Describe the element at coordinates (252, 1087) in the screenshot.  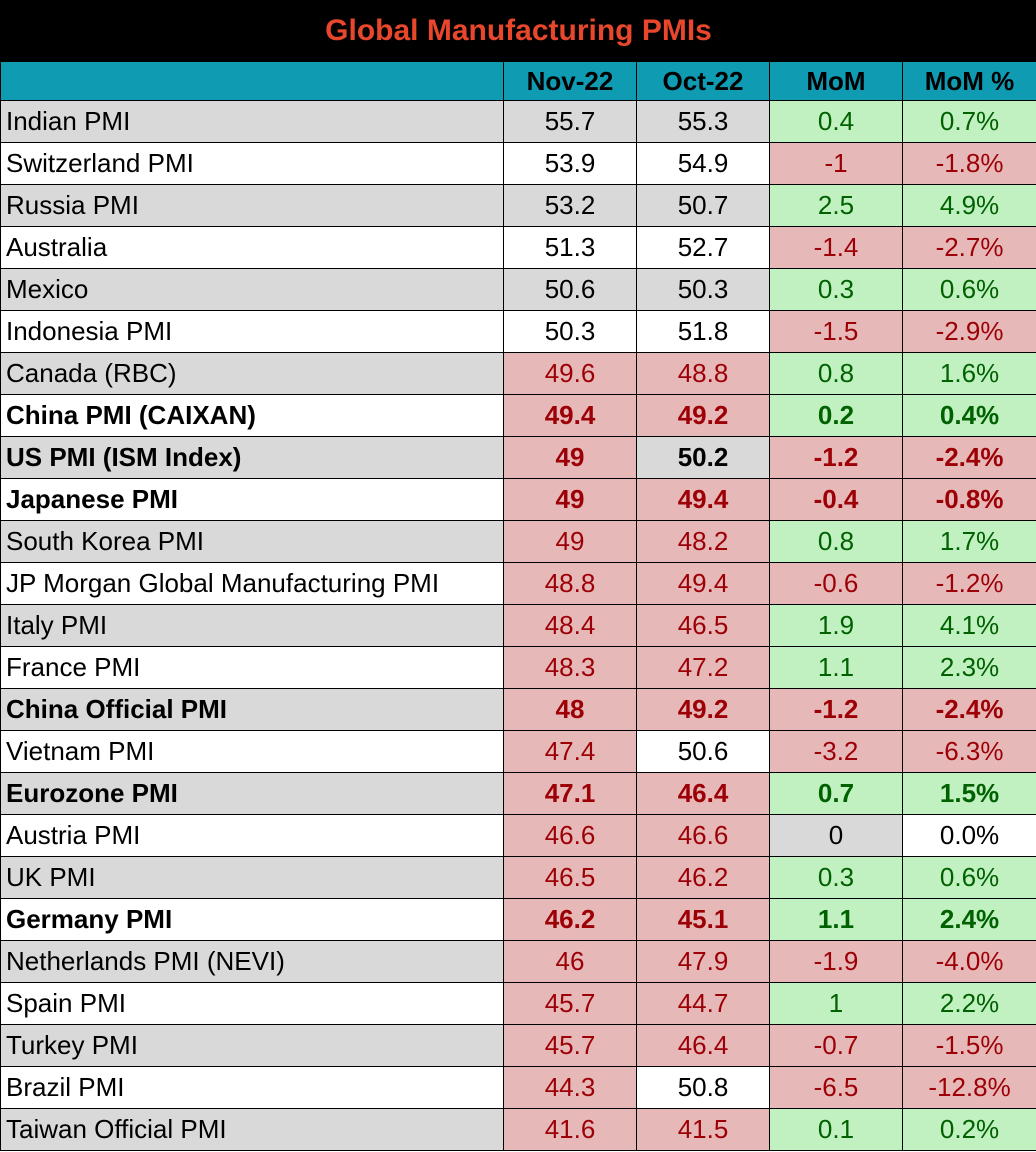
I see `row-name-cell: Brazil PMI` at that location.